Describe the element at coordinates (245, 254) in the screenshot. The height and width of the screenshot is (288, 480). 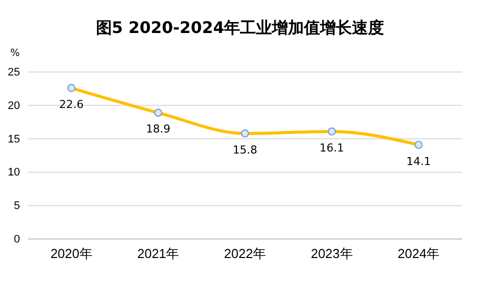
I see `x-tick-label: 2022年` at that location.